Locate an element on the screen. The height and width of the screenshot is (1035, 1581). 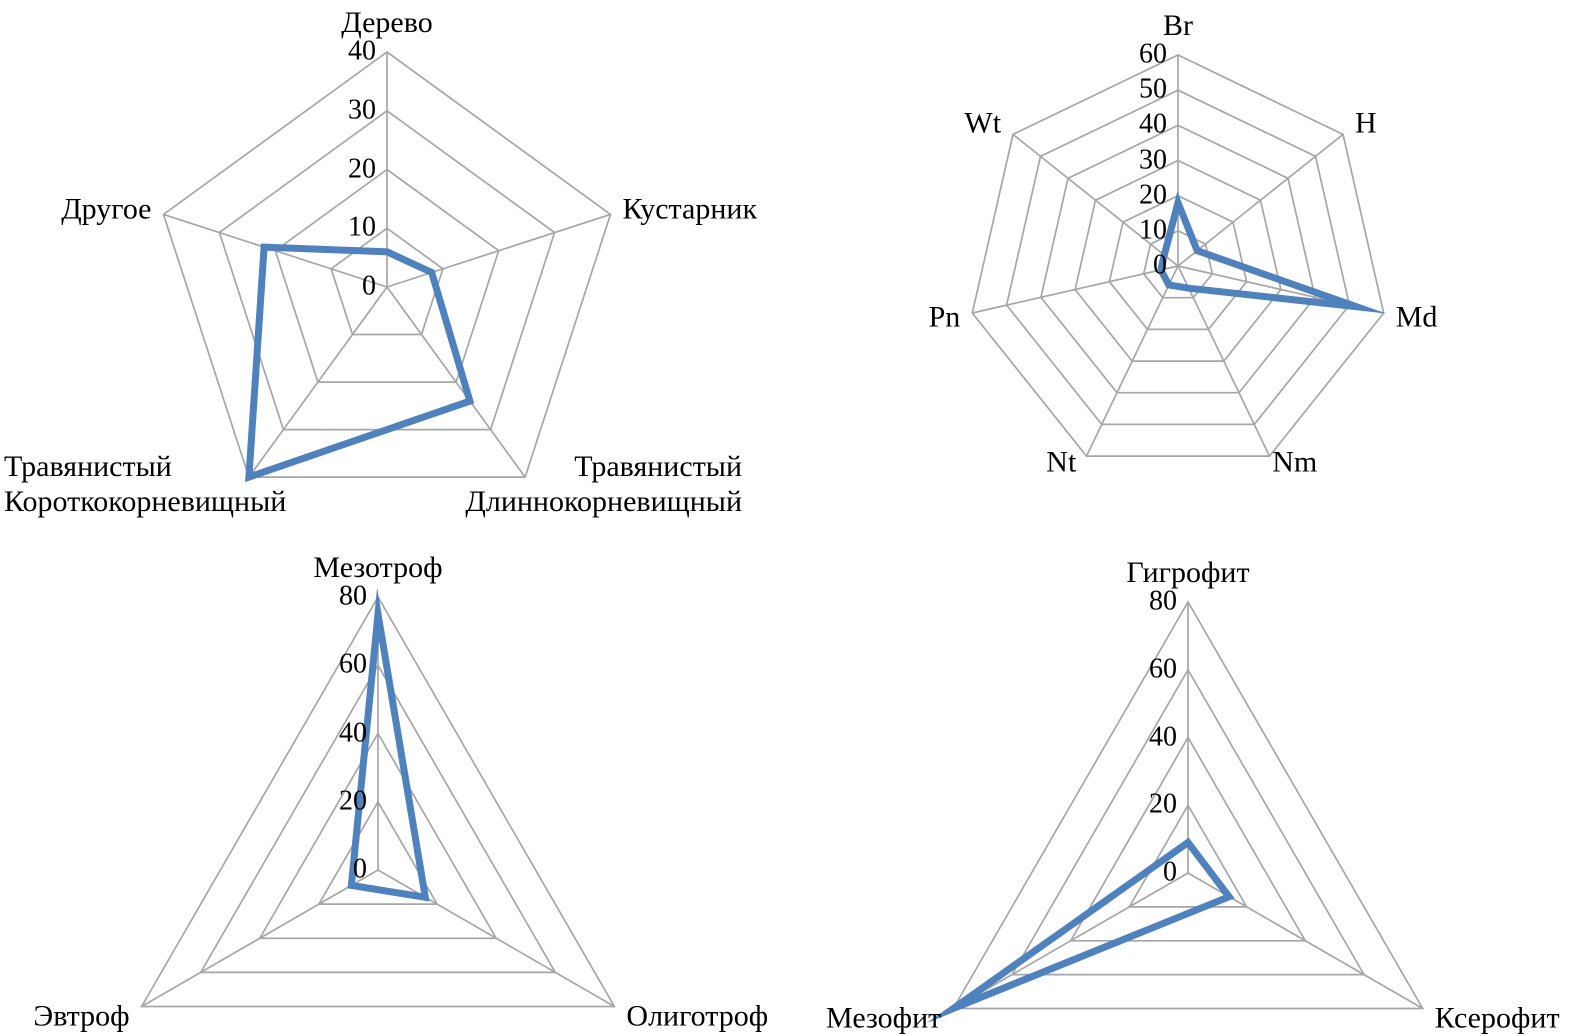
series-polygon-ecological-groups is located at coordinates (1272, 252).